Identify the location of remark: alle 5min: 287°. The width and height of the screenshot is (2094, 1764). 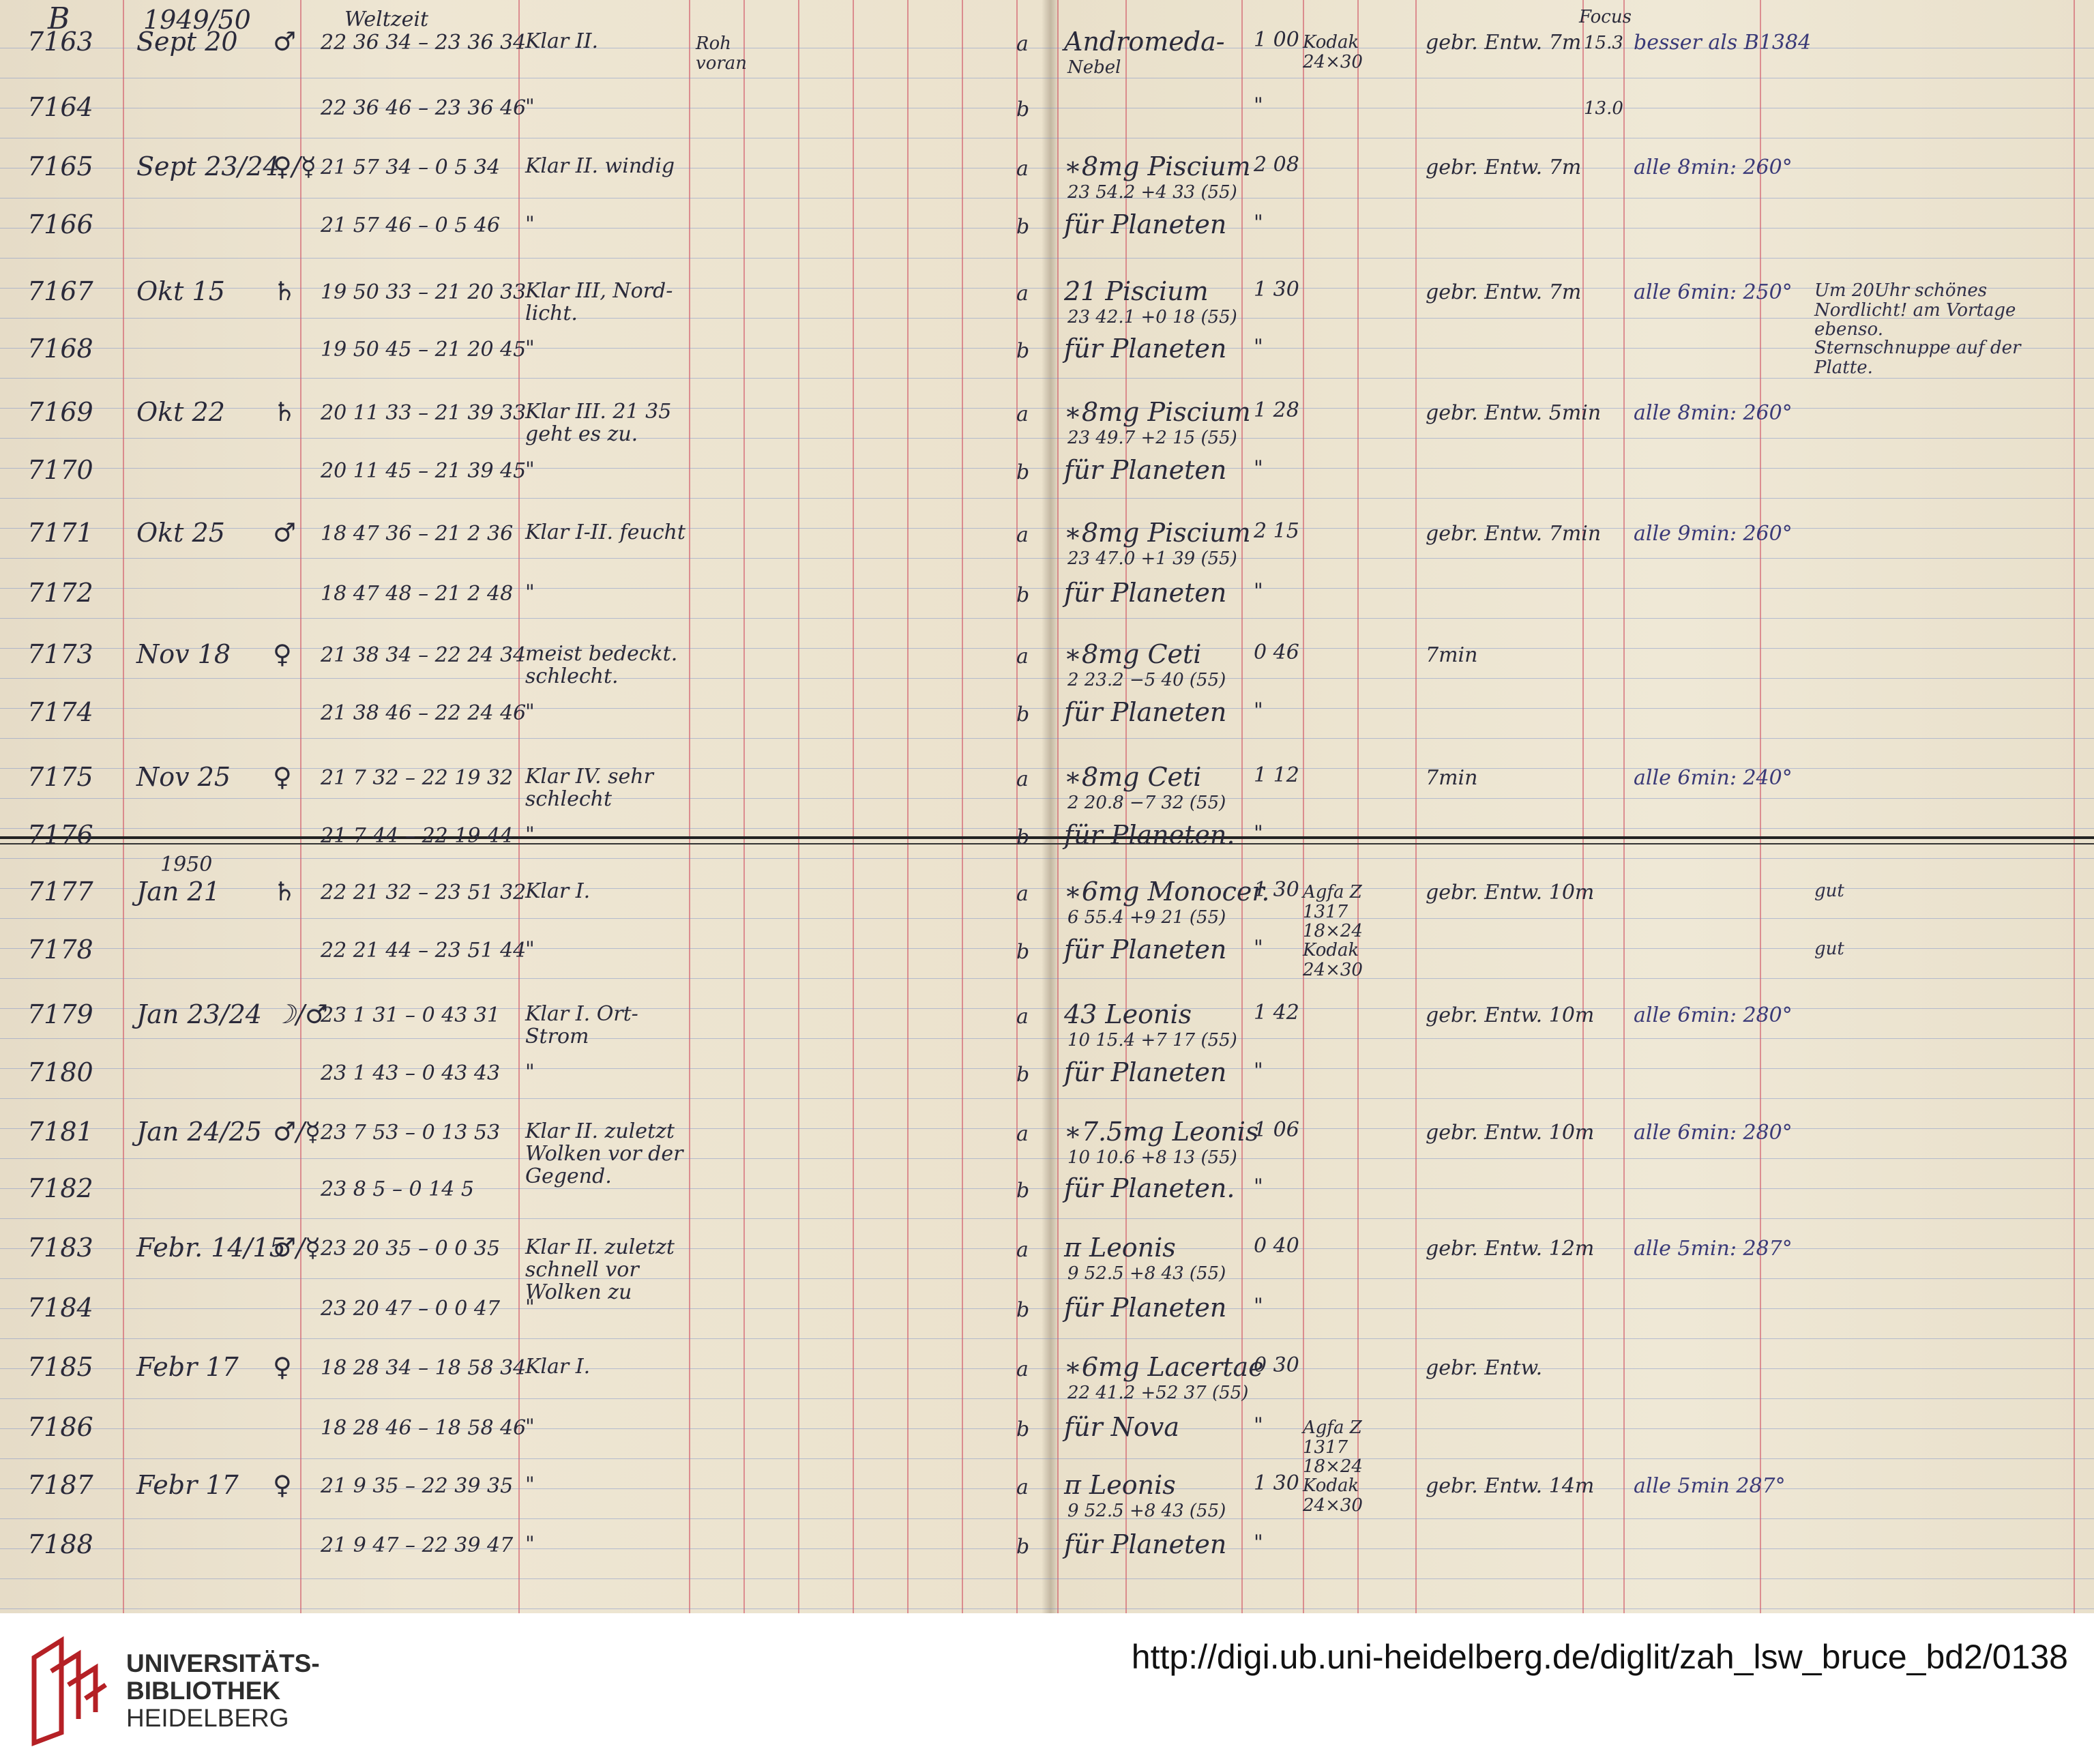
(1713, 1249).